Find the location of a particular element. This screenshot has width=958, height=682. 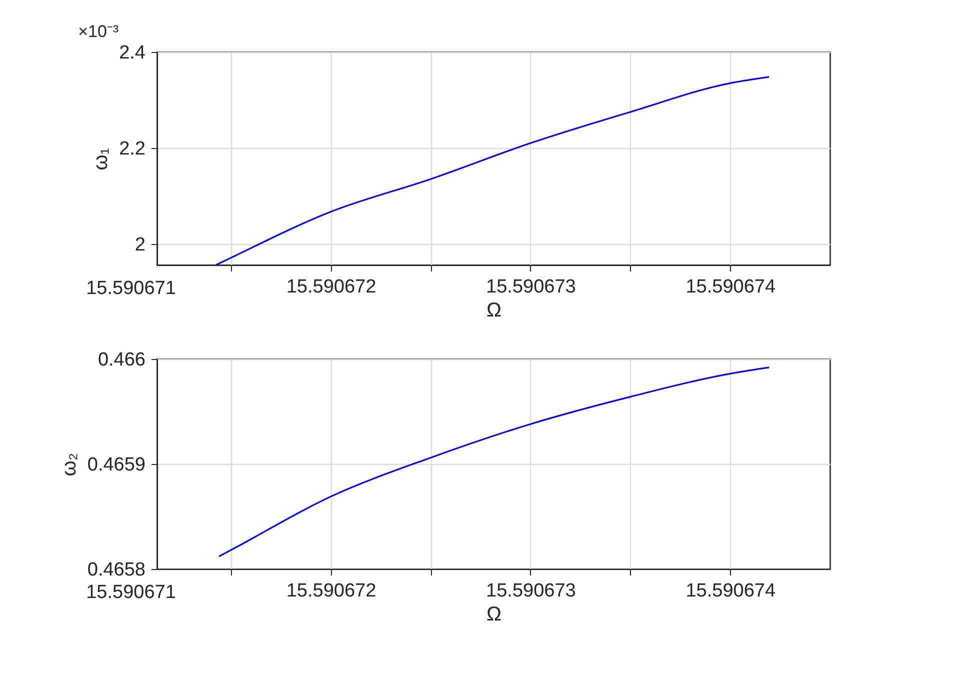

y-tick-label: 2.2 is located at coordinates (132, 149).